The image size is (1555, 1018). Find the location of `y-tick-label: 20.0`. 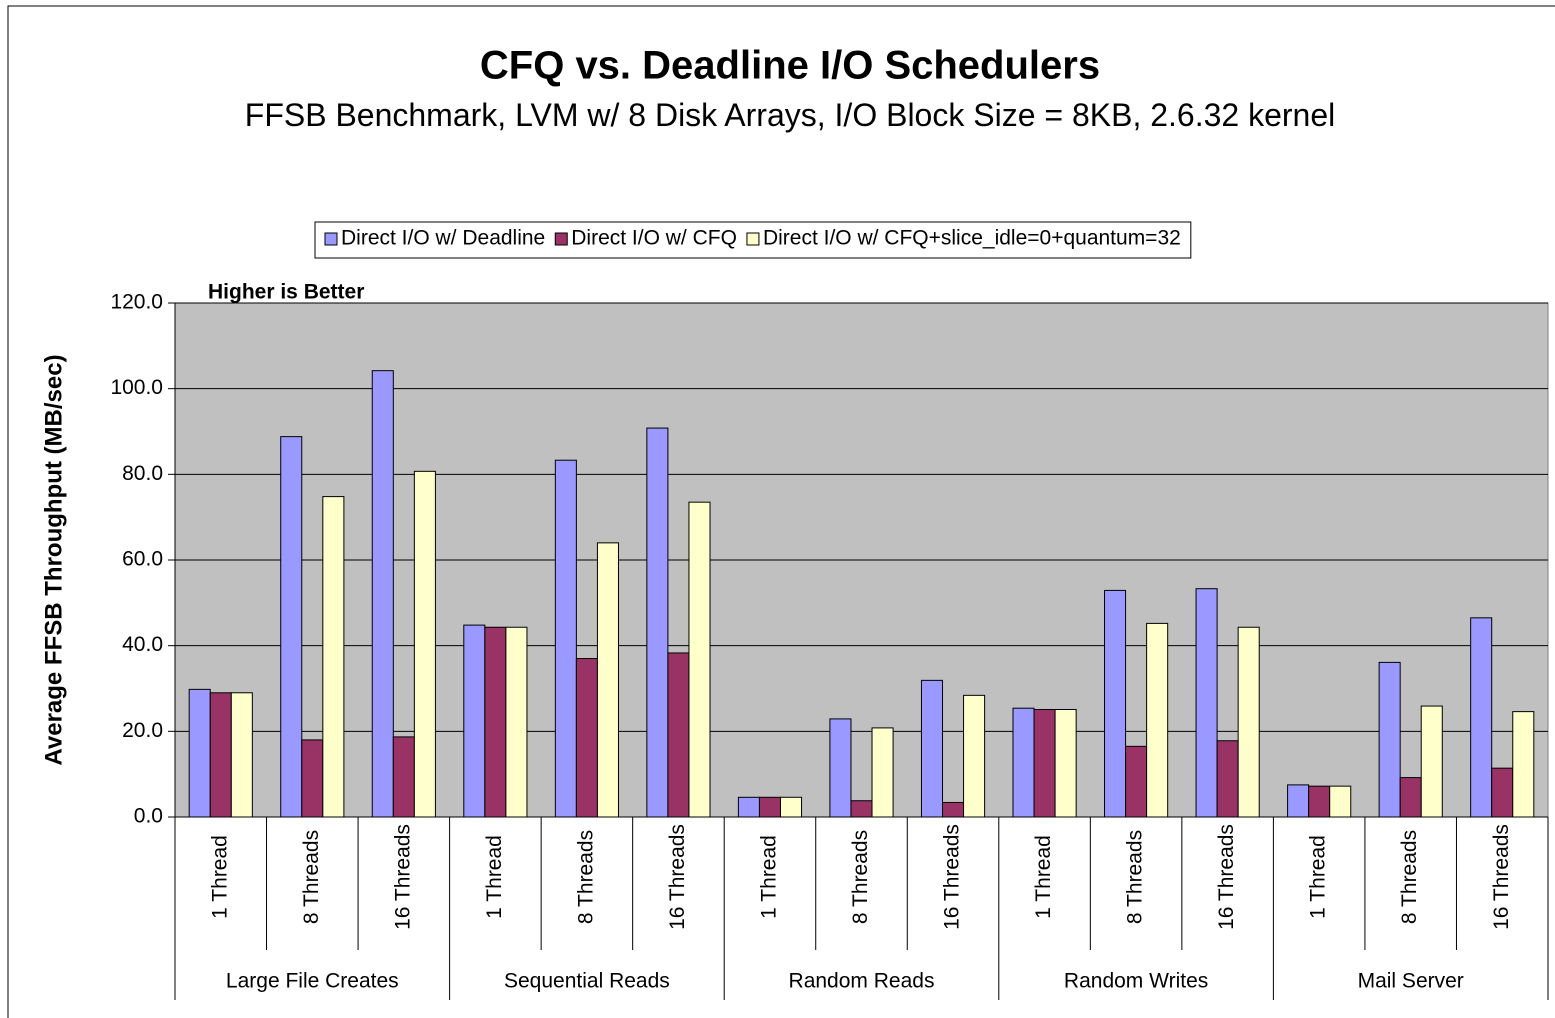

y-tick-label: 20.0 is located at coordinates (142, 730).